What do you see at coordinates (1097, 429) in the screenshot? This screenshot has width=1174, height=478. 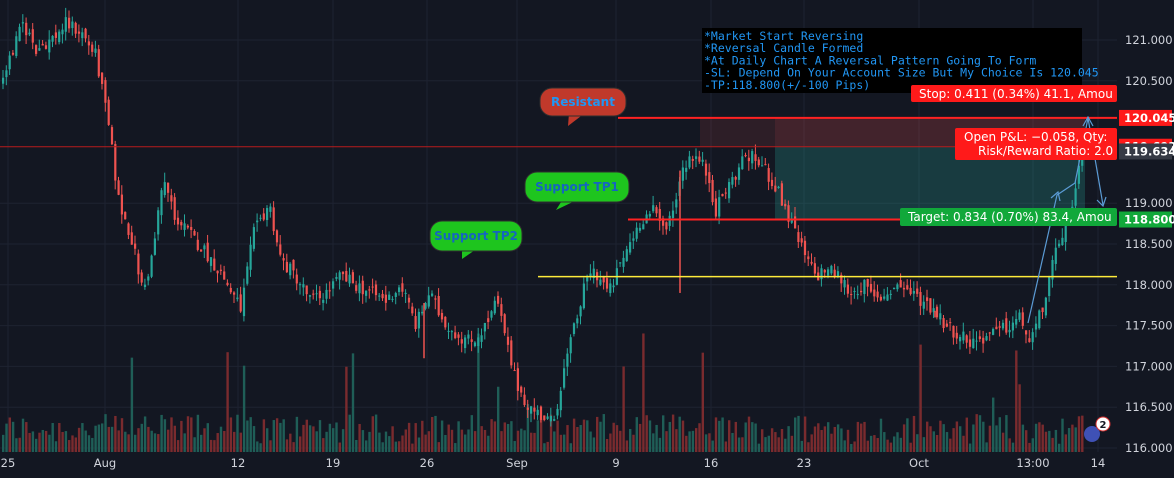 I see `events-badge: 2` at bounding box center [1097, 429].